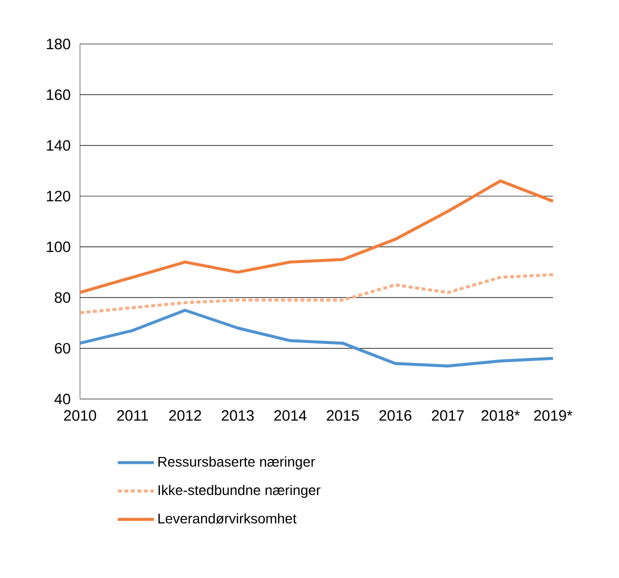  Describe the element at coordinates (448, 415) in the screenshot. I see `x-tick-label: 2017` at that location.